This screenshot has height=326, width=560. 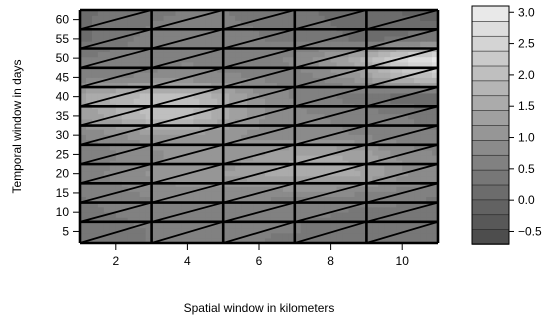 I want to click on colorbar-tick-label: 3.0, so click(x=526, y=12).